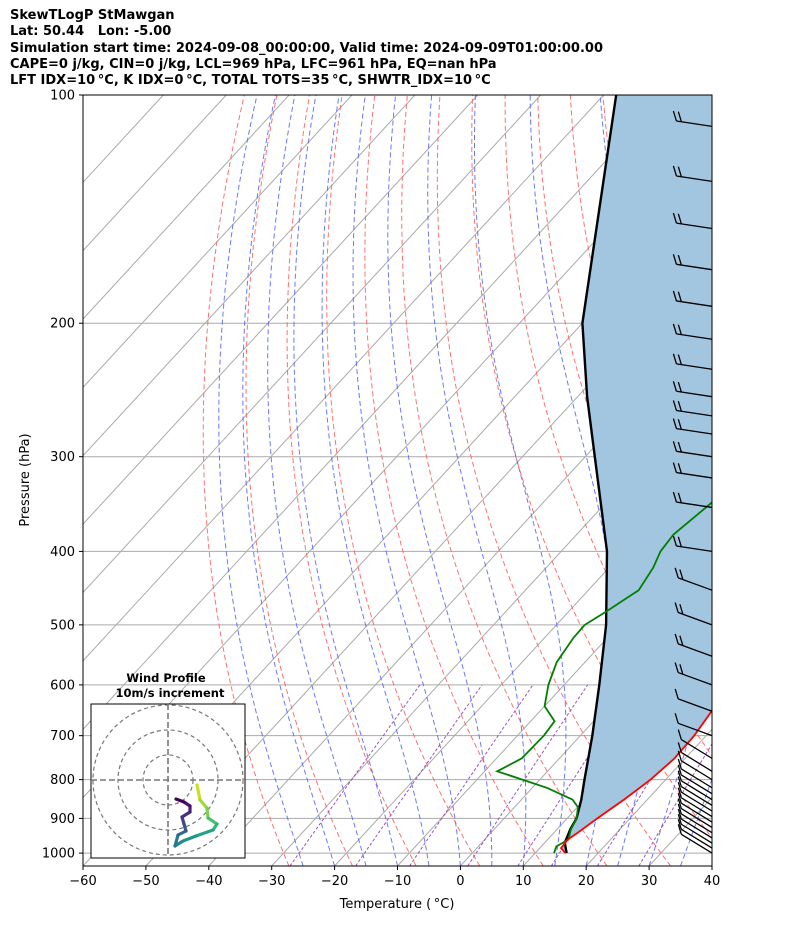 The image size is (794, 937). I want to click on y-tick-label: 900, so click(62, 819).